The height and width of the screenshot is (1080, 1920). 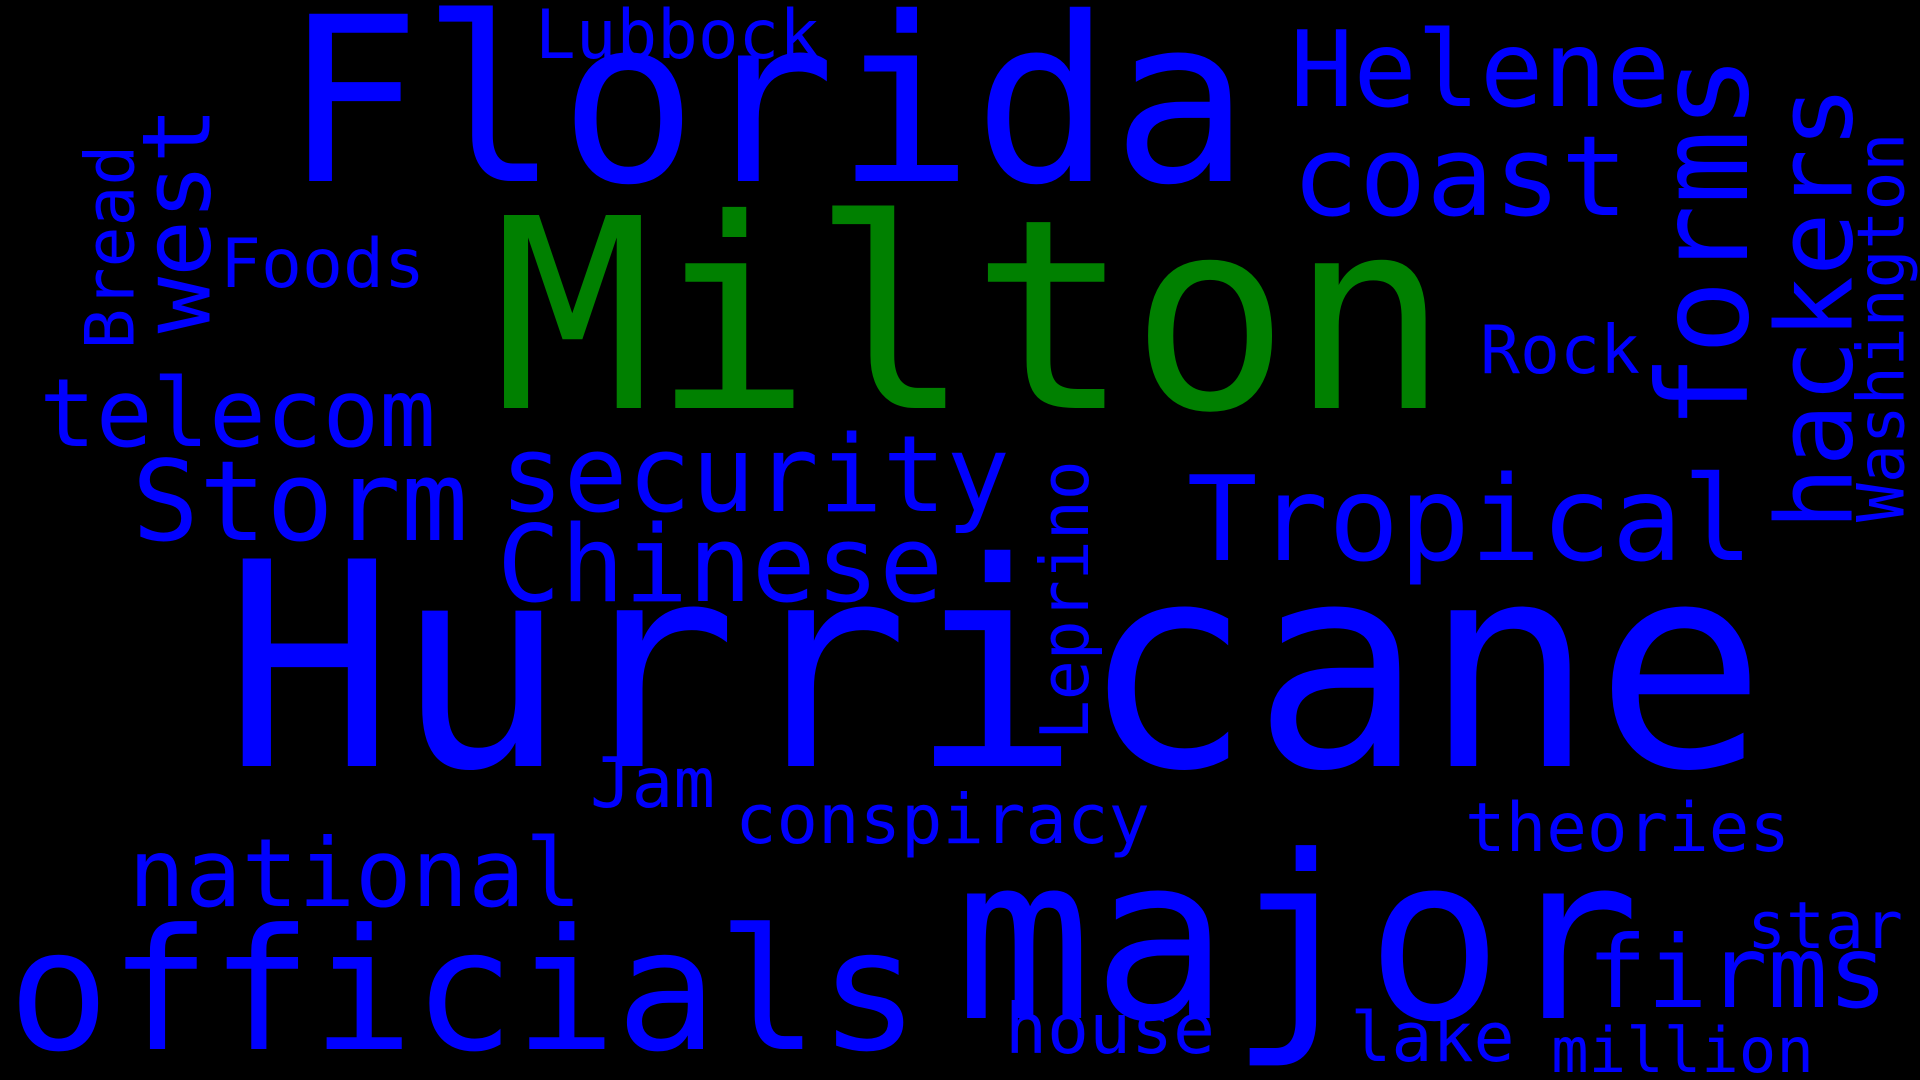 What do you see at coordinates (1560, 349) in the screenshot?
I see `word-rock: Rock` at bounding box center [1560, 349].